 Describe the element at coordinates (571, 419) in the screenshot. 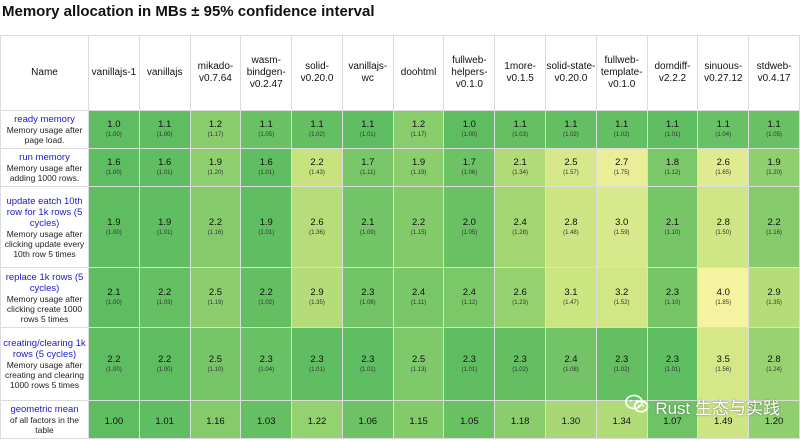

I see `result-cell: 1.30` at that location.